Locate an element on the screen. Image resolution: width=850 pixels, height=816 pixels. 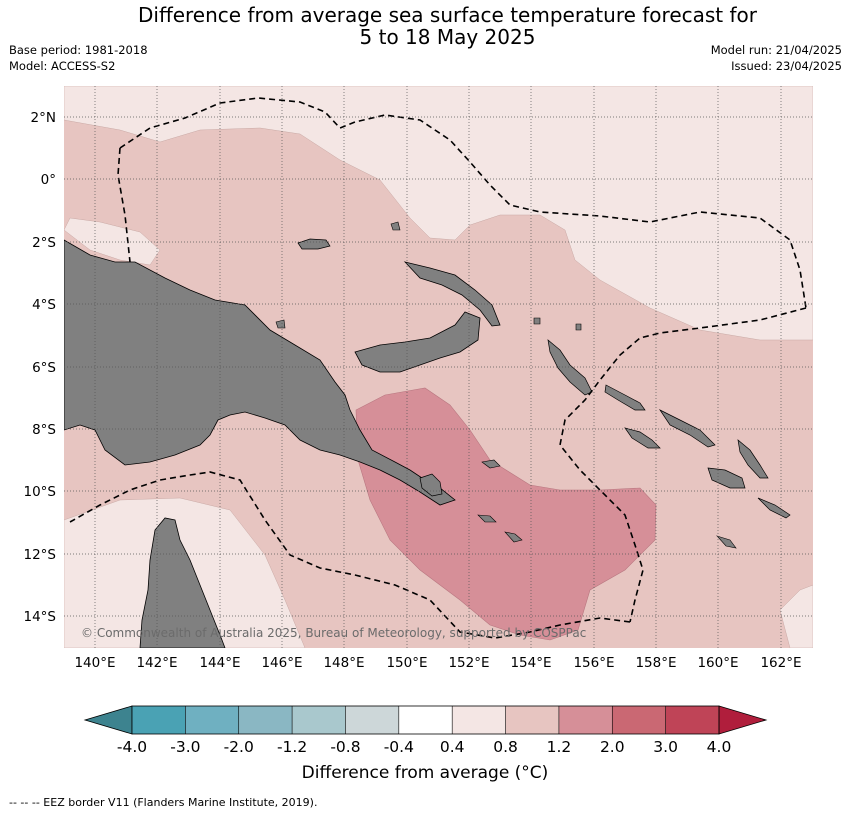
colorbar-tick-label: 0.4 is located at coordinates (452, 747).